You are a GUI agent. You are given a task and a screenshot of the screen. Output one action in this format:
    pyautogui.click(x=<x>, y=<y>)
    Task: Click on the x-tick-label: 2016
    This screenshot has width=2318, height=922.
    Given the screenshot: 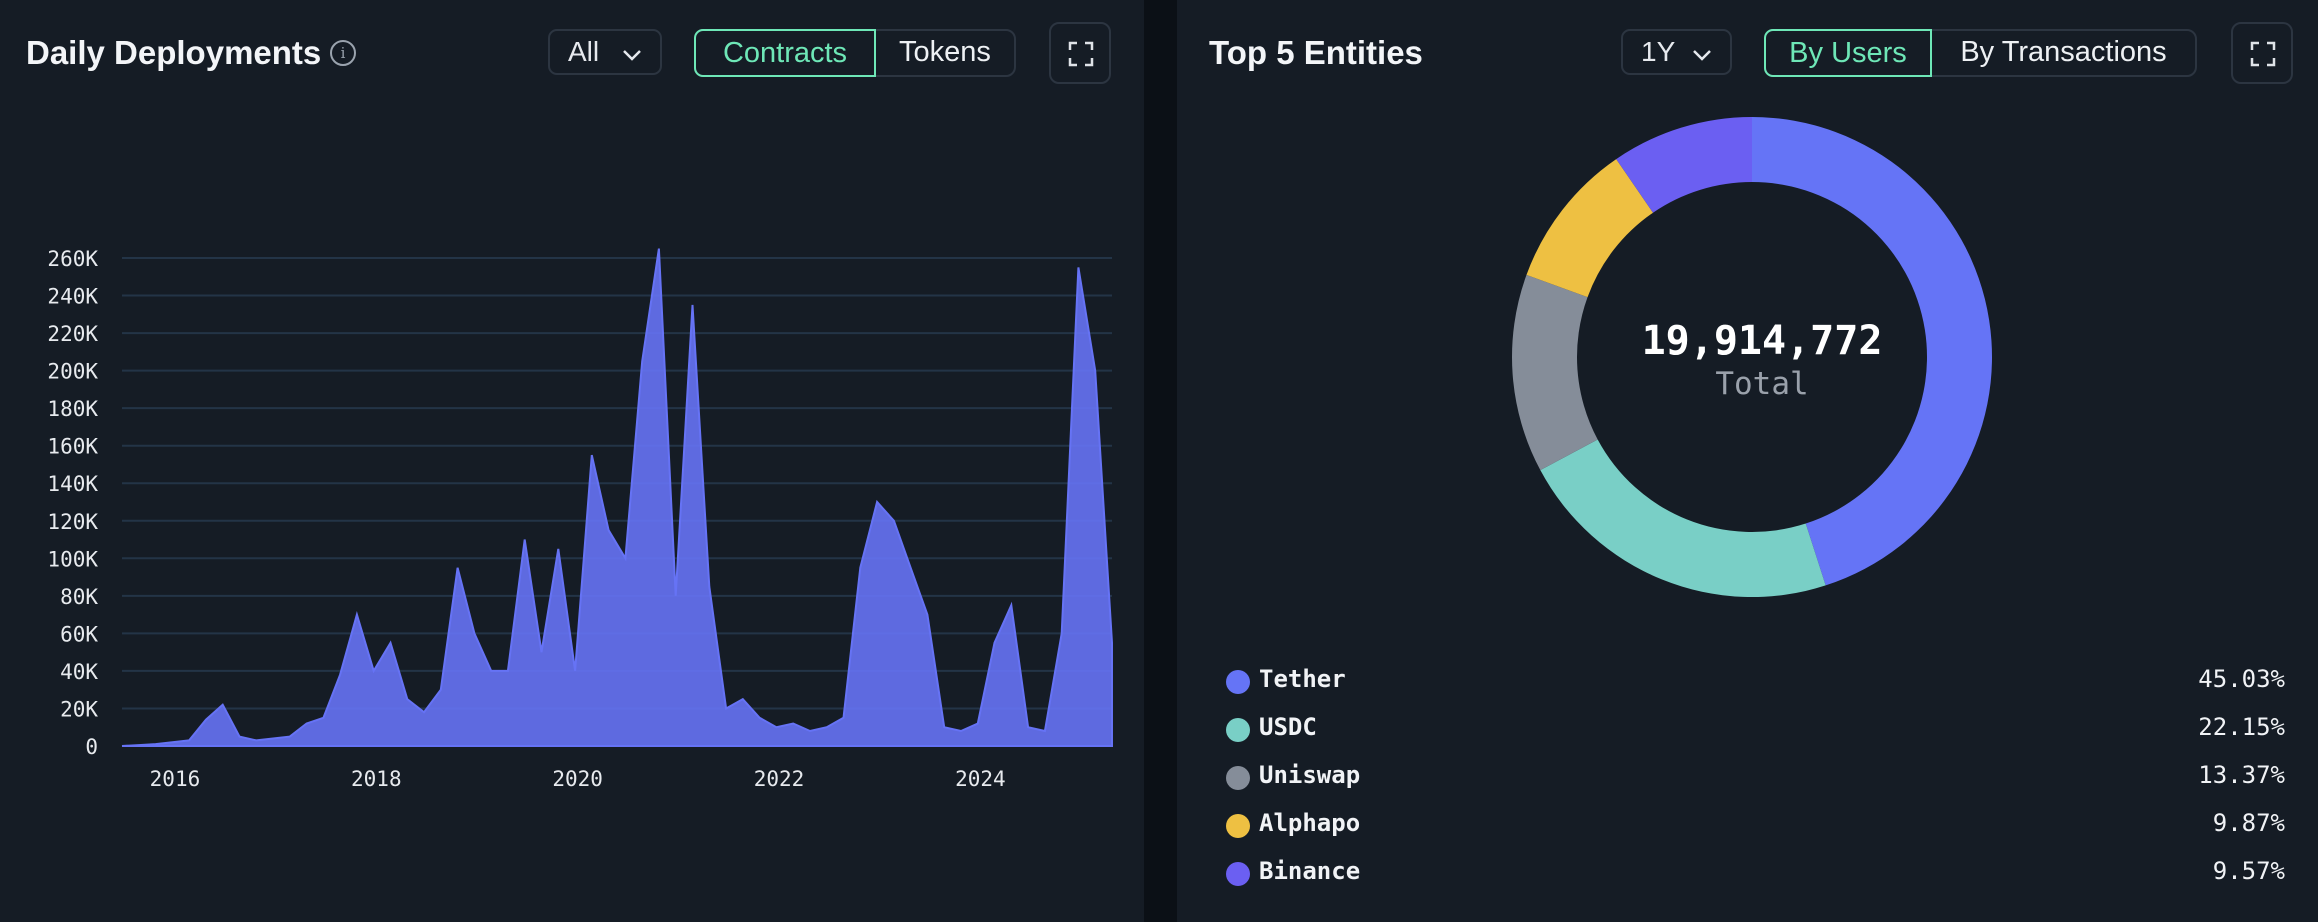 What is the action you would take?
    pyautogui.click(x=175, y=779)
    